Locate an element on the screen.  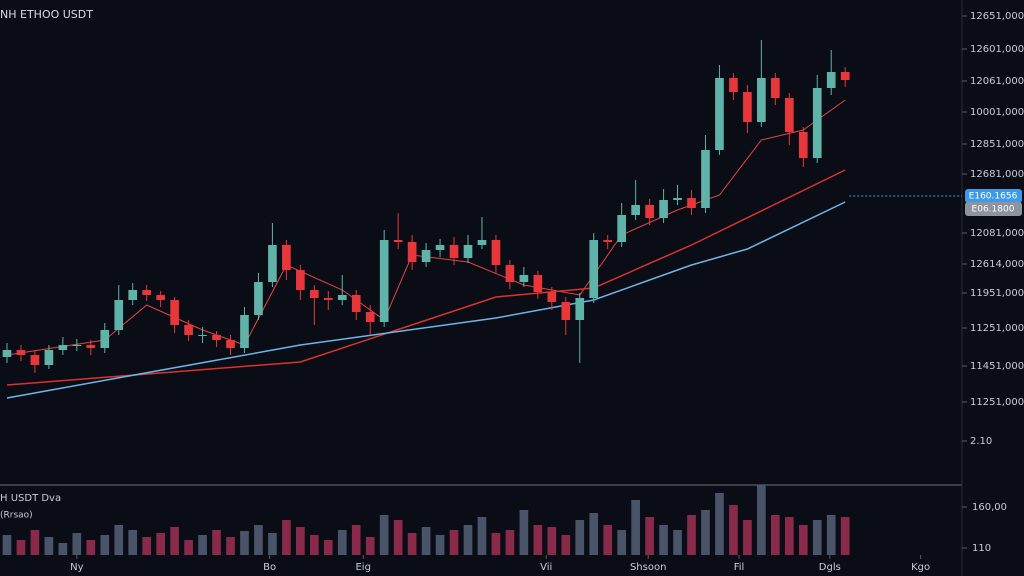
y-tick-label: 10001,000 is located at coordinates (997, 112).